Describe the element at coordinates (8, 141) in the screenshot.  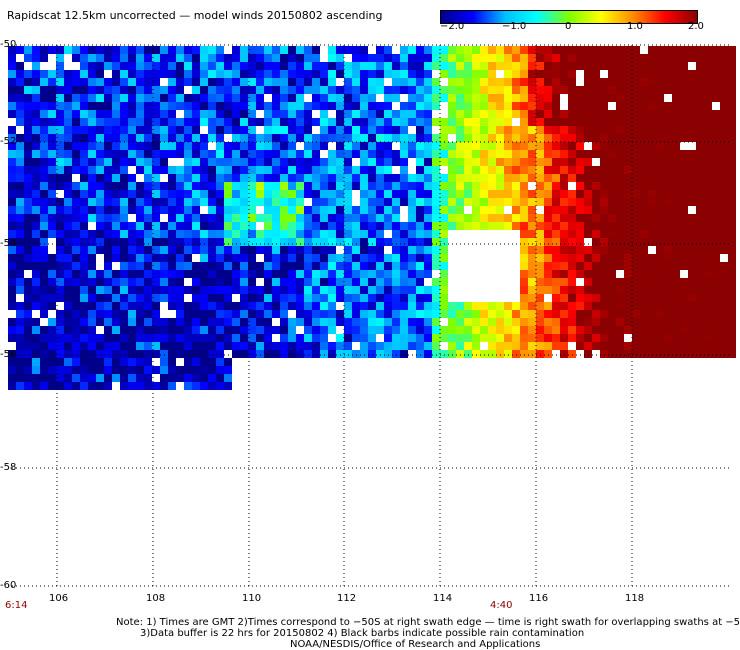
I see `lat-label: -52` at that location.